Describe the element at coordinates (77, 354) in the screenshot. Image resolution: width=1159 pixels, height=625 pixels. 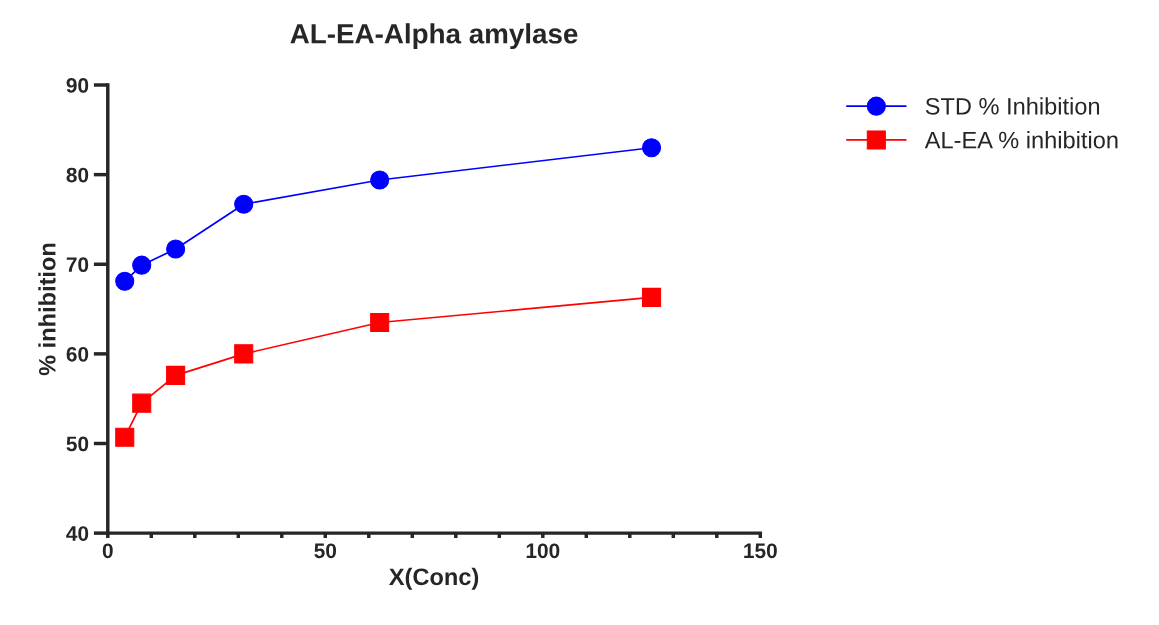
I see `y-tick-label: 60` at that location.